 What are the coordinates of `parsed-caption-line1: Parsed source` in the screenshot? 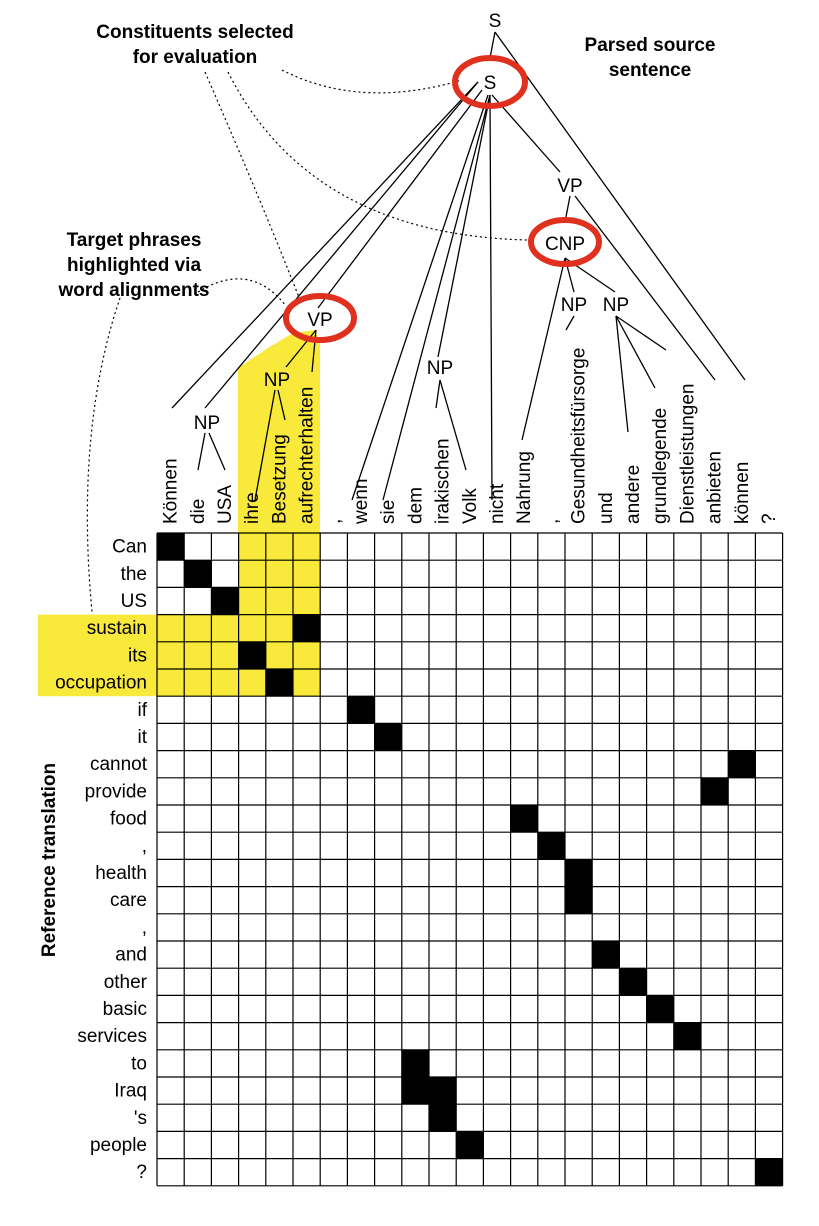 It's located at (650, 45).